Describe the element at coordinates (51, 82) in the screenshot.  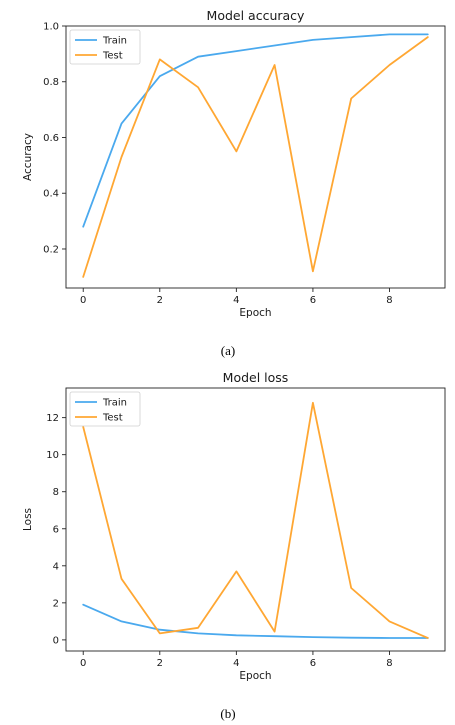
I see `accuracy-ytick-label: 0.8` at that location.